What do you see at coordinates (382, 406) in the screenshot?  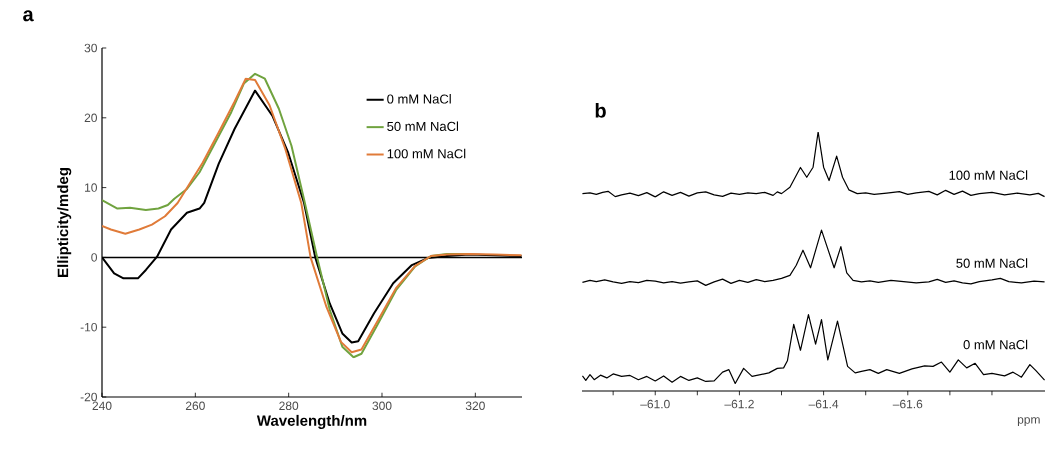 I see `x-tick-label: 300` at bounding box center [382, 406].